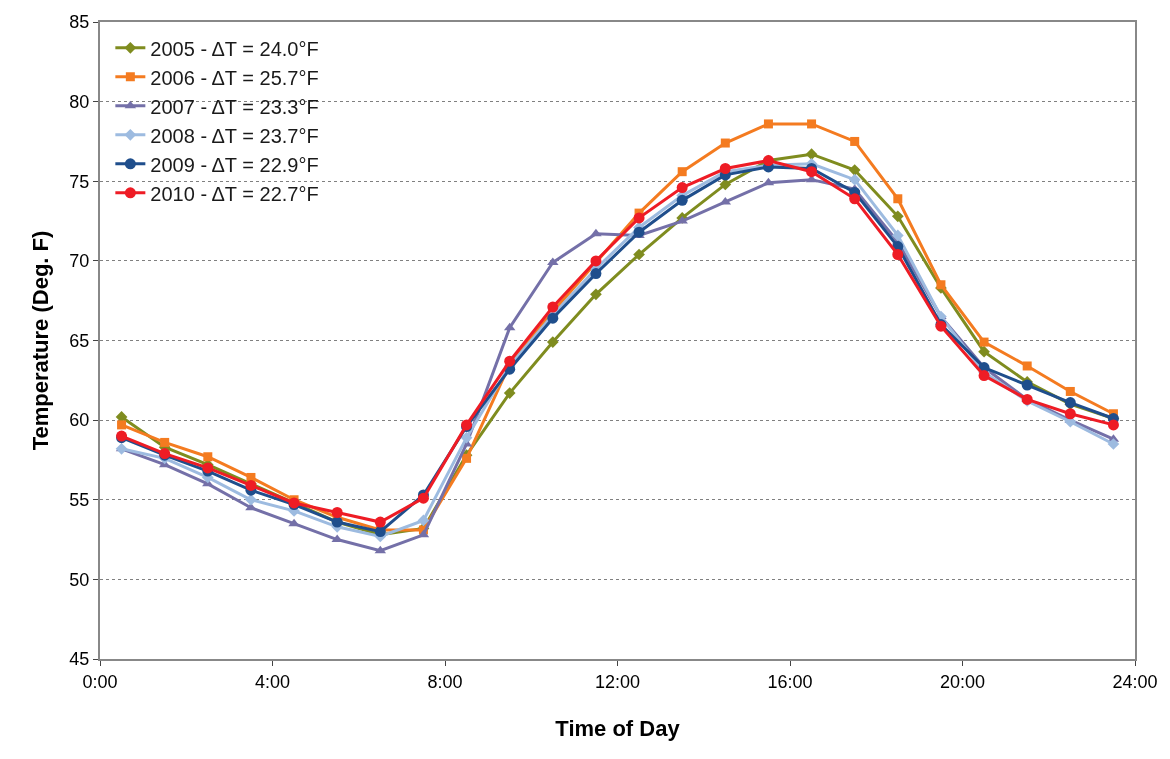  I want to click on y-tick-label: 70, so click(79, 261).